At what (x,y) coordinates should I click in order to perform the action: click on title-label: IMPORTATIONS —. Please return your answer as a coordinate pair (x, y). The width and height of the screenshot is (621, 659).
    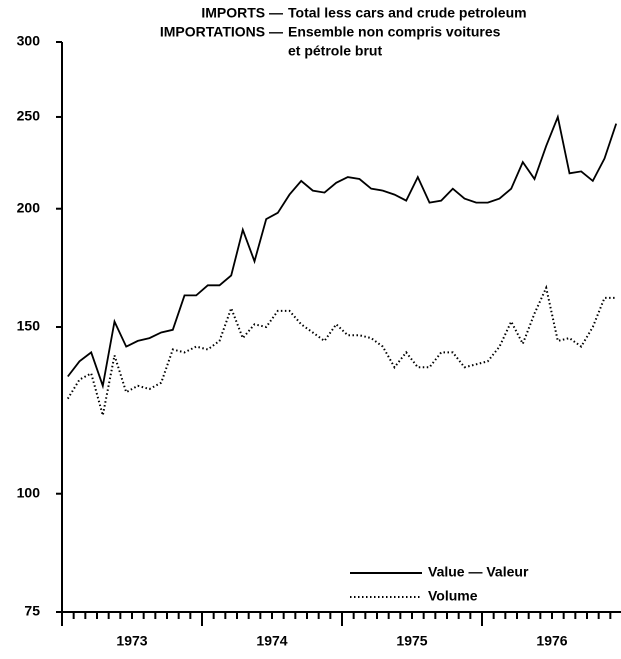
    Looking at the image, I should click on (221, 32).